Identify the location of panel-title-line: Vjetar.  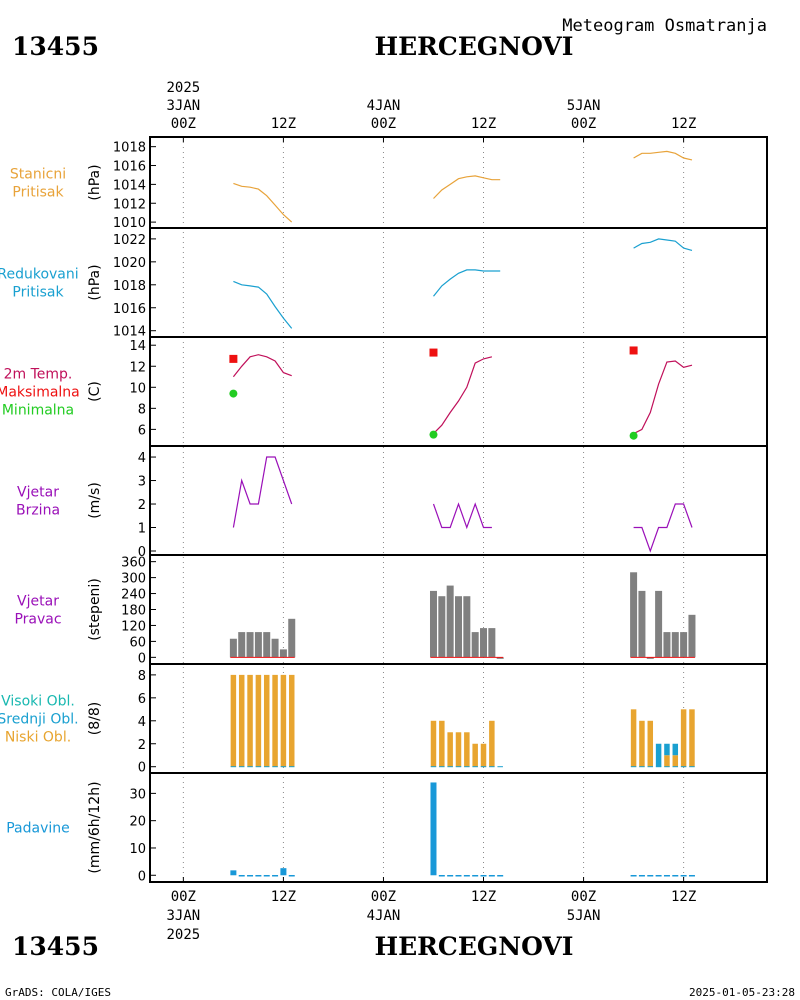
(38, 493).